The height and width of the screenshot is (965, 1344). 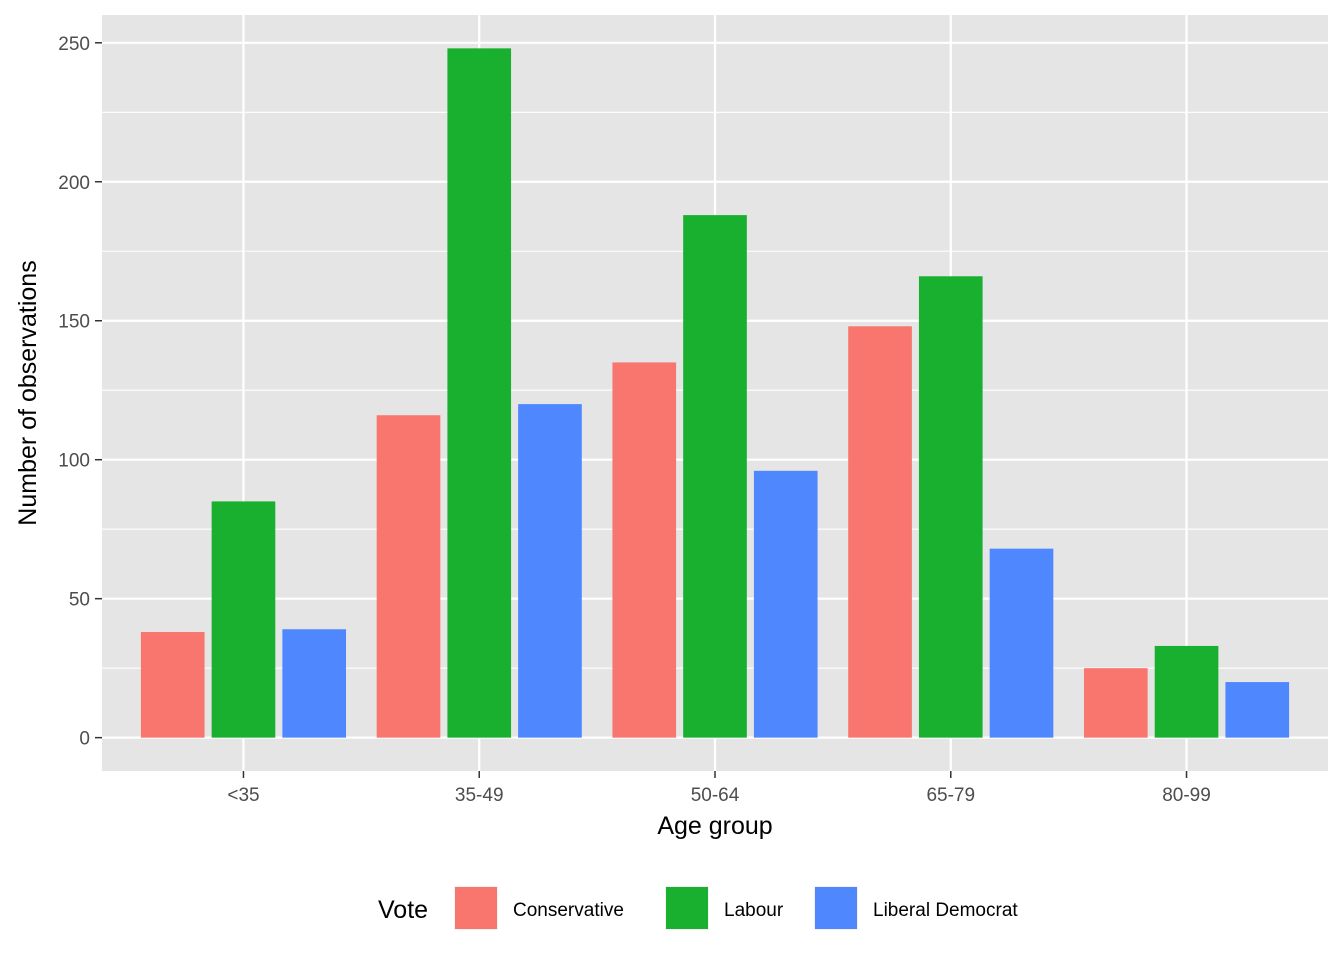 What do you see at coordinates (479, 795) in the screenshot?
I see `x-tick-label: 35-49` at bounding box center [479, 795].